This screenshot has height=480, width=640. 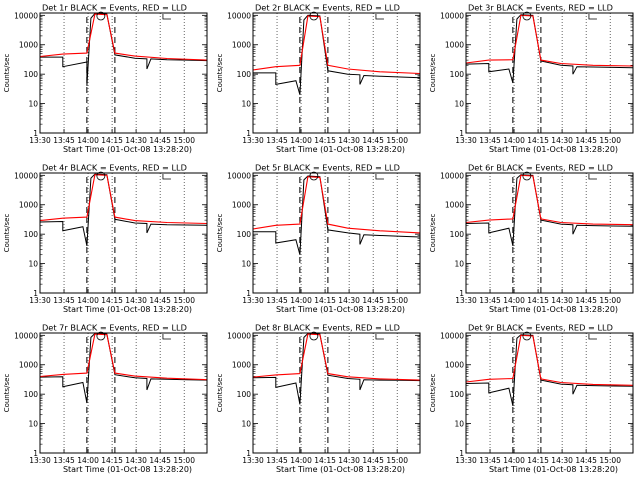 What do you see at coordinates (327, 8) in the screenshot?
I see `chart-title: Det 2r BLACK = Events, RED = LLD` at bounding box center [327, 8].